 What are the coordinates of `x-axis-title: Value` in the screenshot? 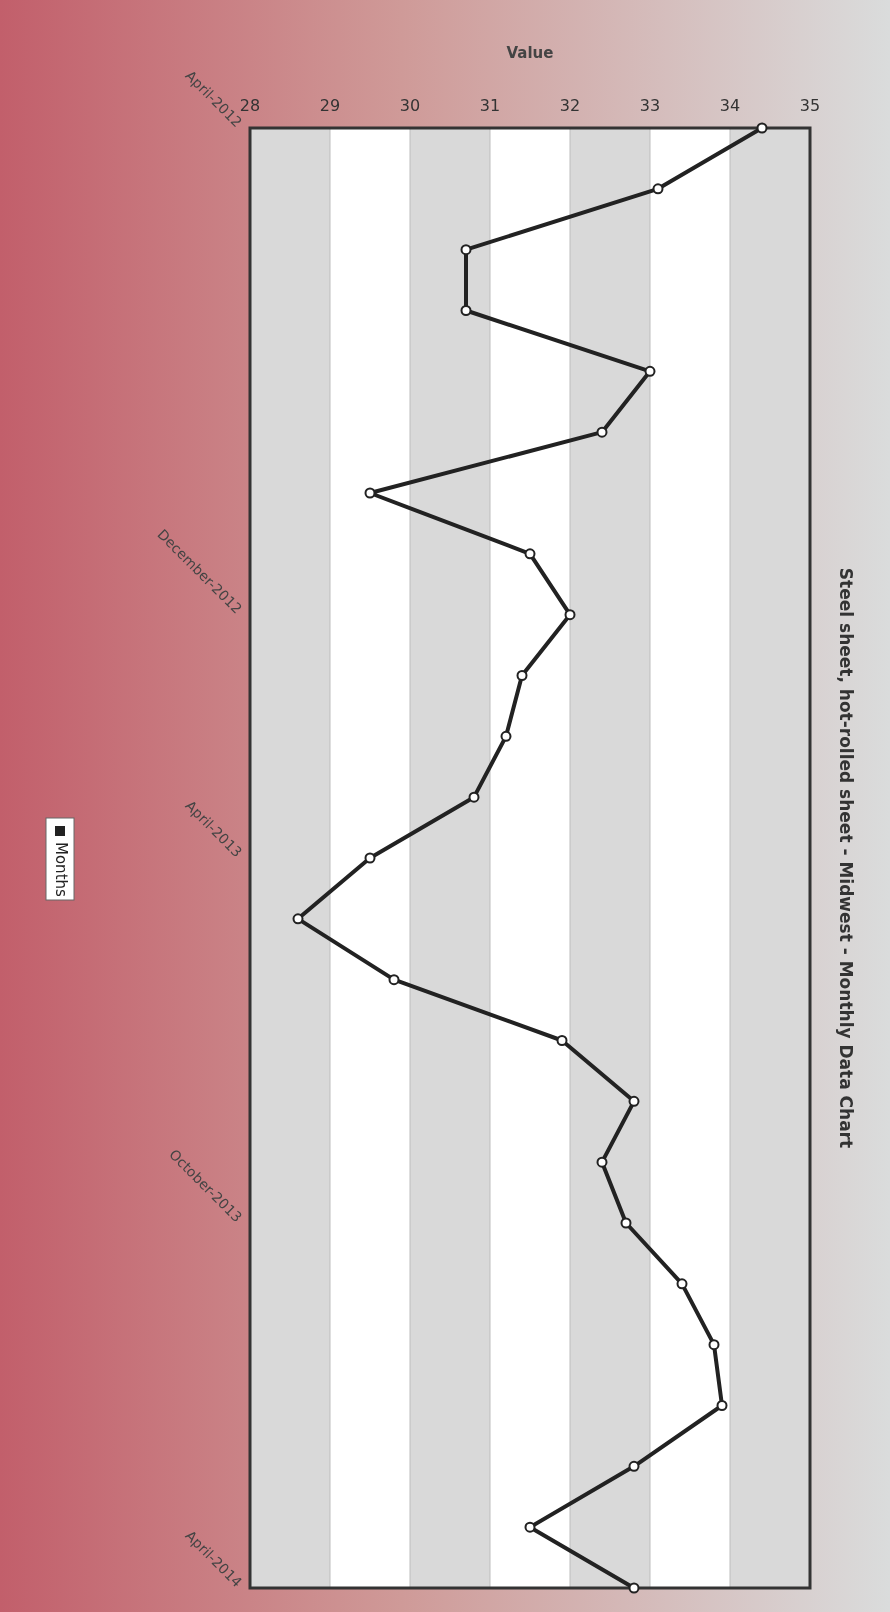 It's located at (530, 53).